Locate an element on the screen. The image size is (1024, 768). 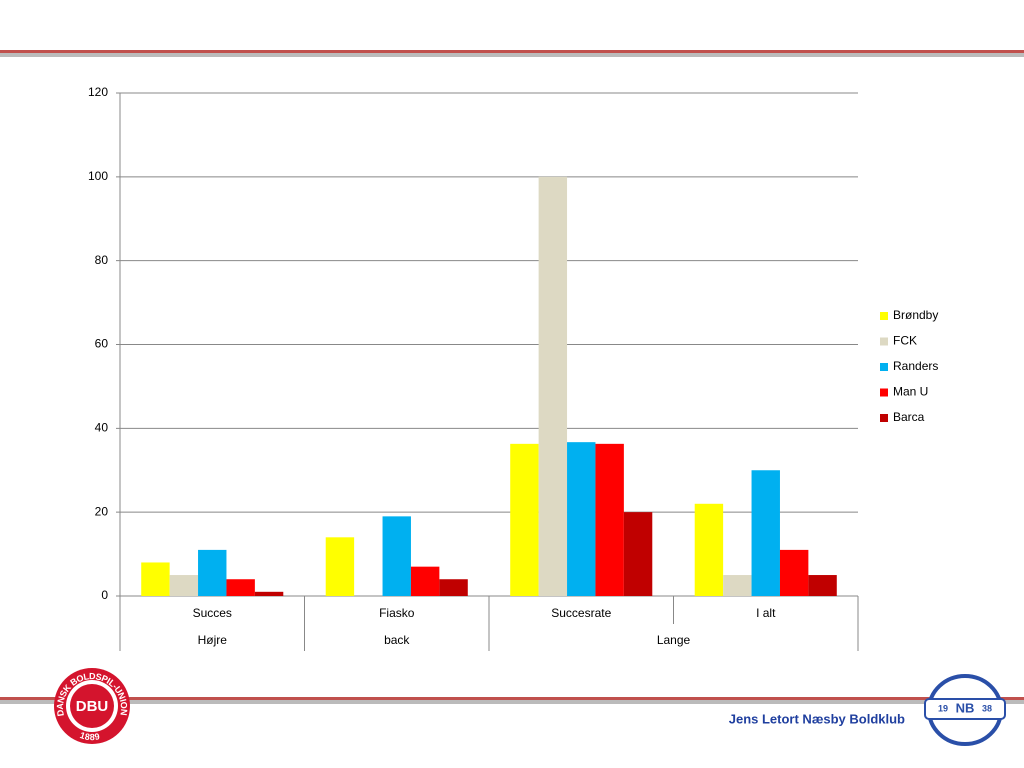
logo-left-number: 19 is located at coordinates (943, 708).